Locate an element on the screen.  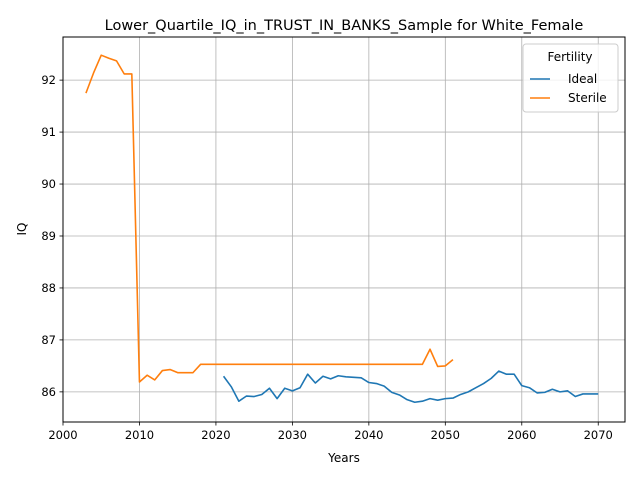
x-tick-label: 2030 is located at coordinates (292, 435).